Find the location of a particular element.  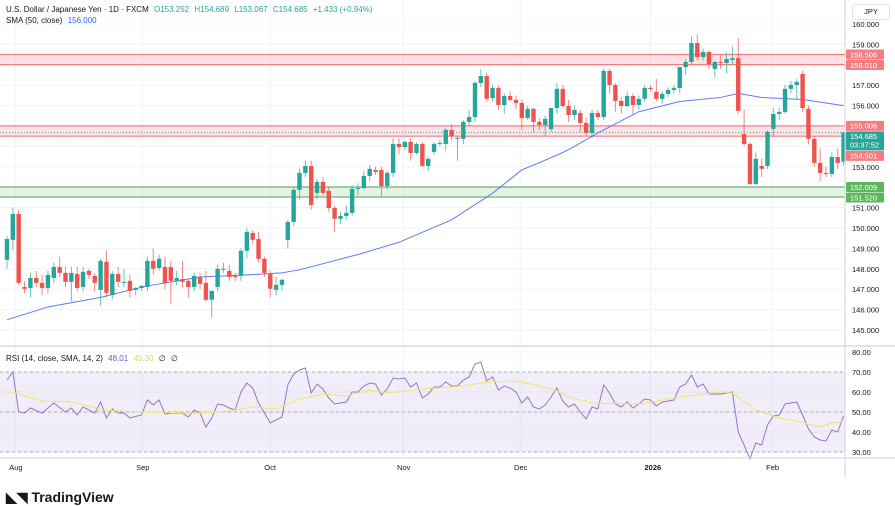

tradingview-logo: ◣◥ TradingView is located at coordinates (60, 497).